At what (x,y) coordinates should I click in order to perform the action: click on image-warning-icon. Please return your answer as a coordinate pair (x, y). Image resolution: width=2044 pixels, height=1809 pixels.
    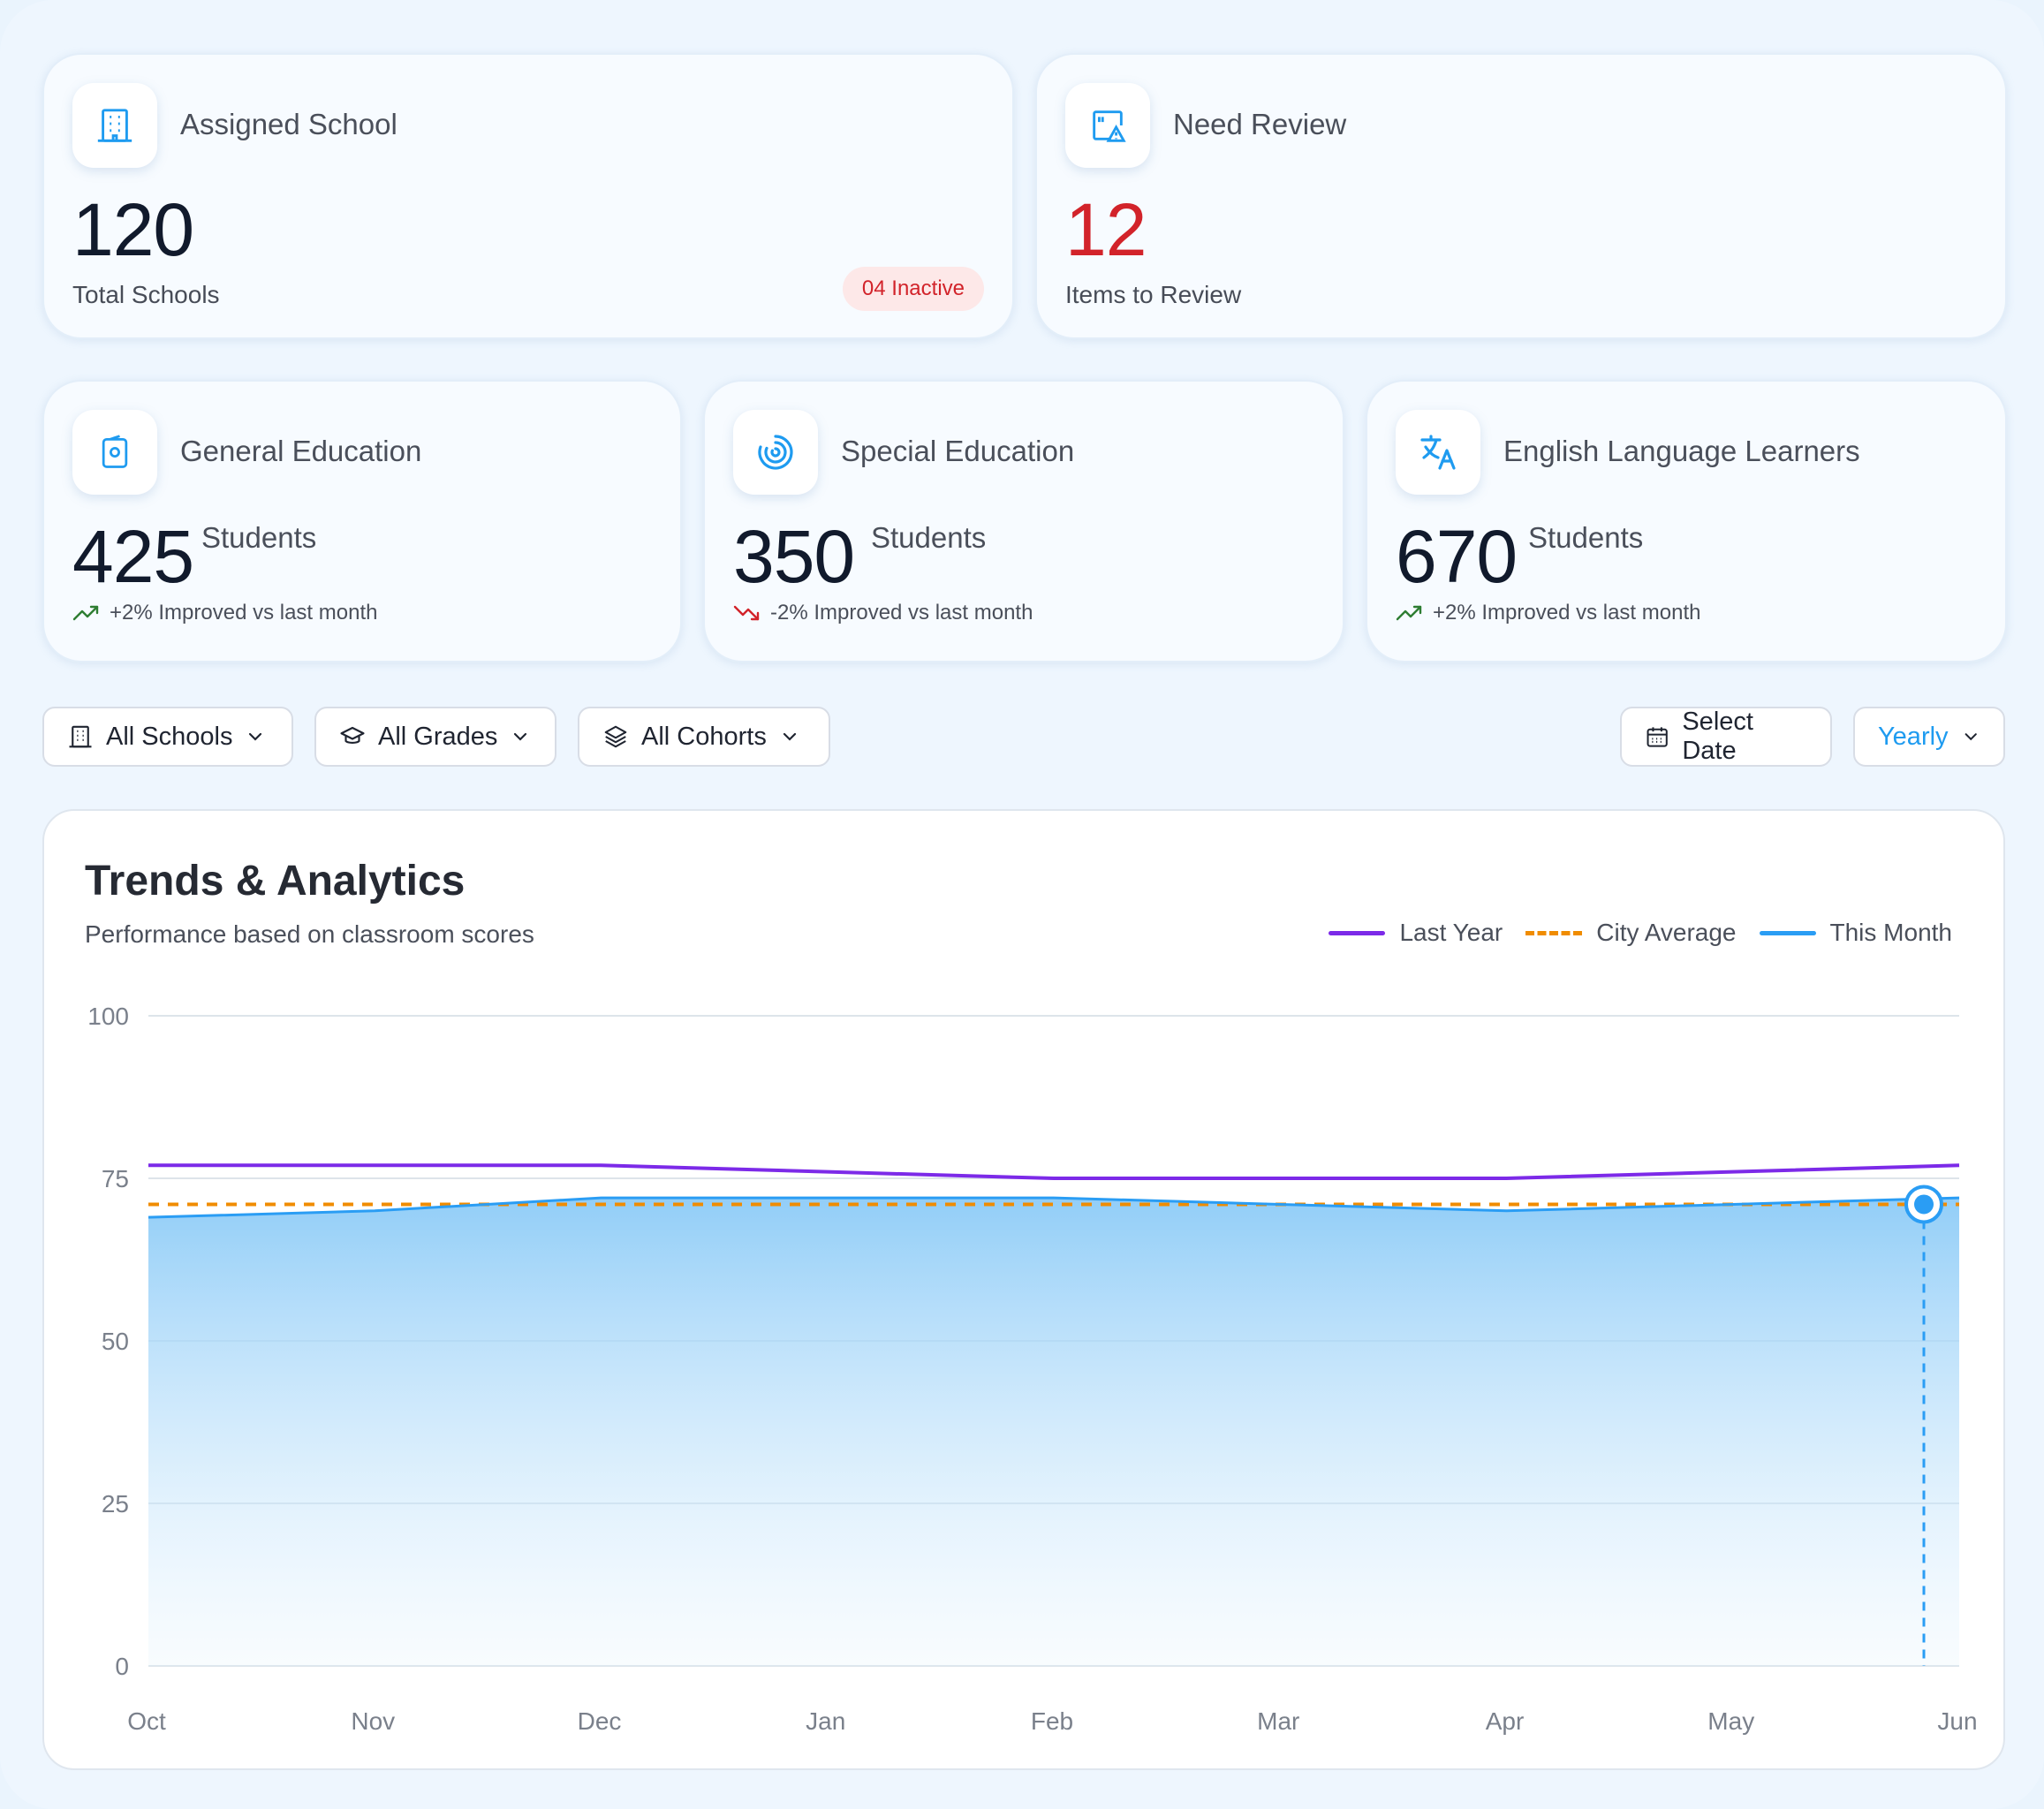
    Looking at the image, I should click on (1107, 125).